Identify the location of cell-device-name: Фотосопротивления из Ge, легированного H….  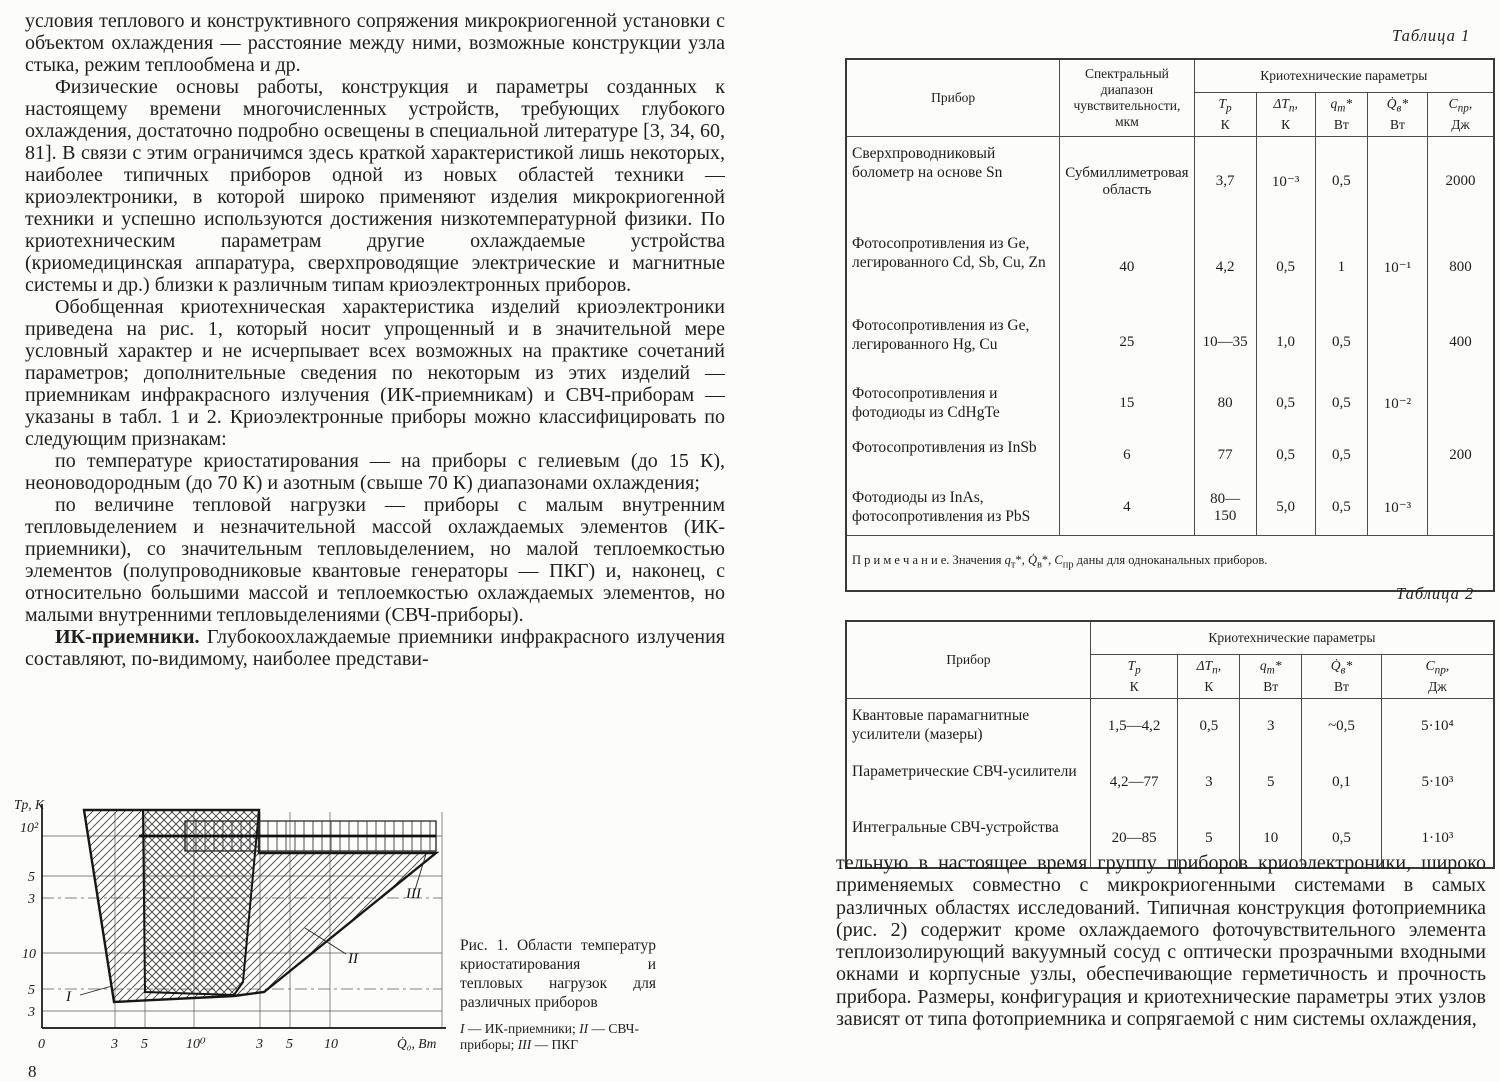
(953, 342).